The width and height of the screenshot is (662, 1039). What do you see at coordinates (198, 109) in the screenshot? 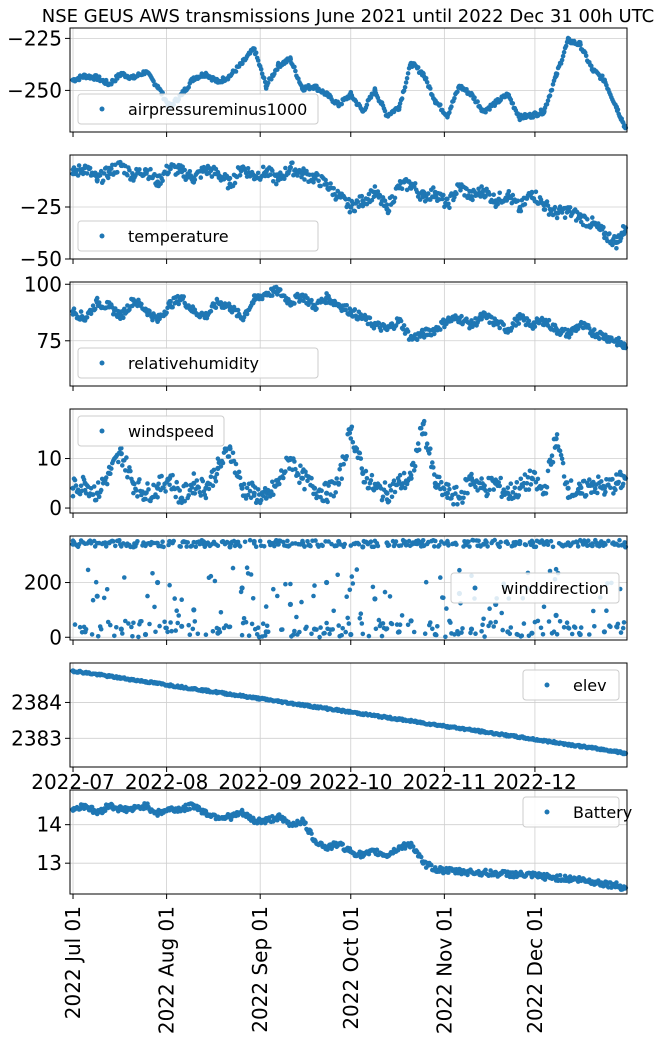
I see `legend-box` at bounding box center [198, 109].